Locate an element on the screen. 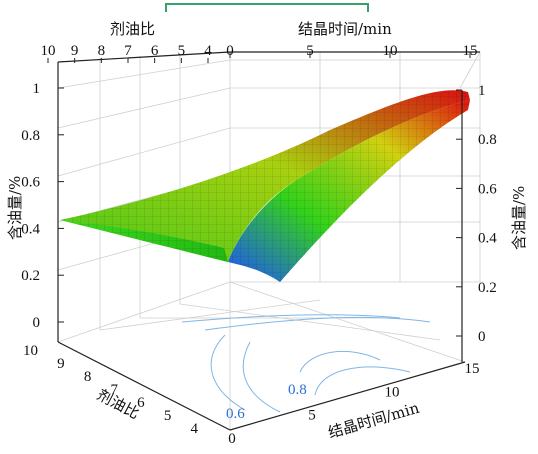 This screenshot has height=454, width=538. contour-label-0: 0.6 is located at coordinates (235, 414).